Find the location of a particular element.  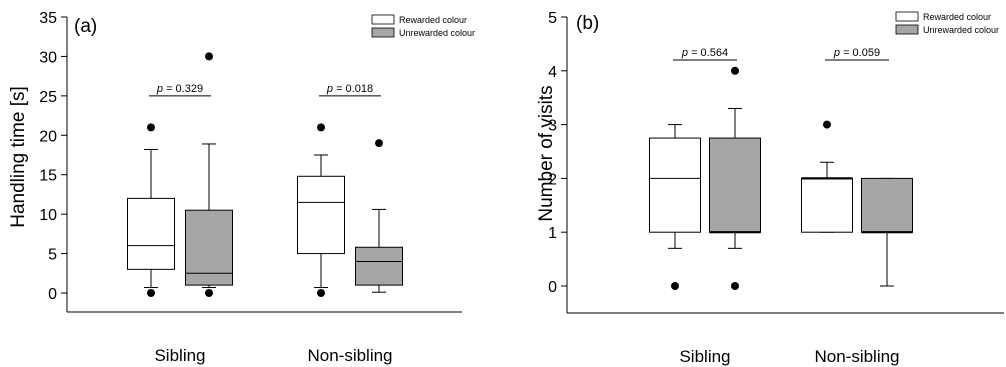

y-tick-label: 25 is located at coordinates (48, 97).